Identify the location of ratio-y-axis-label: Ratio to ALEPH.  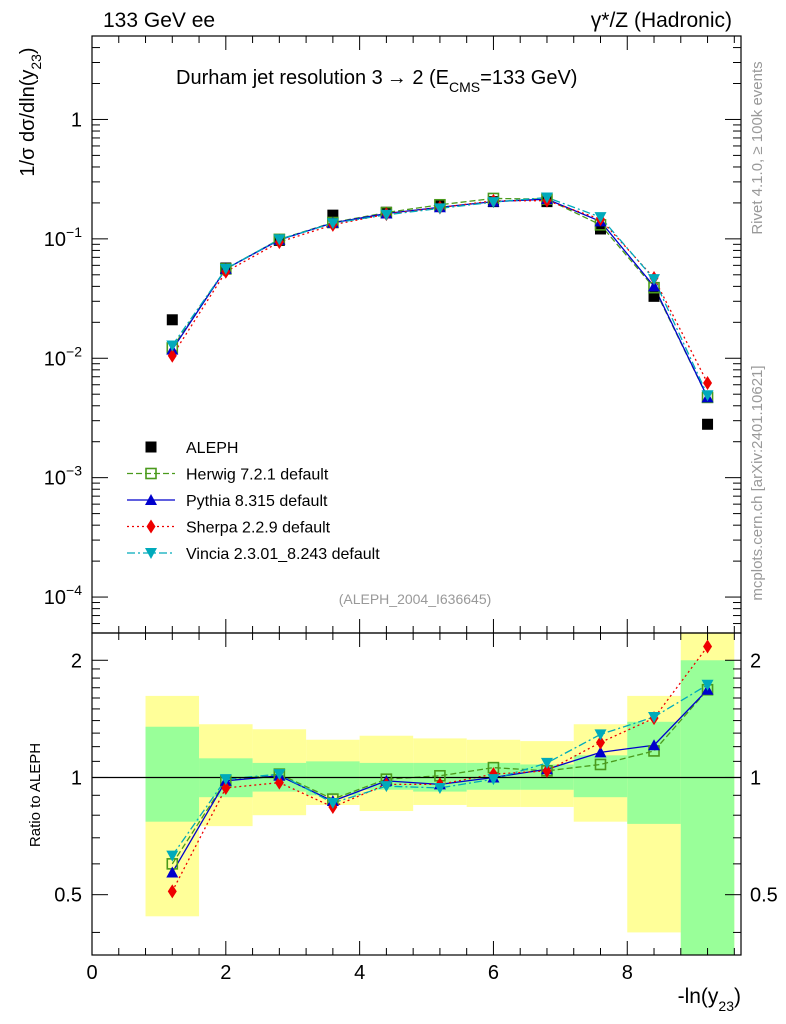
(35, 795).